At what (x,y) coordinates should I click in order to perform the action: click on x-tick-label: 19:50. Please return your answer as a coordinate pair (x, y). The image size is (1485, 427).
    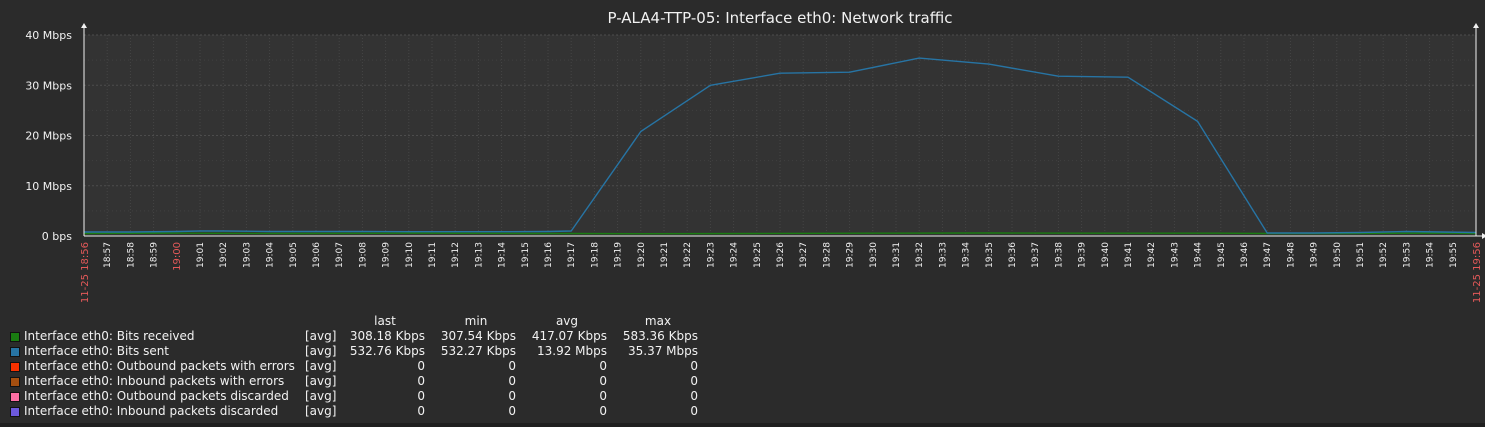
    Looking at the image, I should click on (1338, 255).